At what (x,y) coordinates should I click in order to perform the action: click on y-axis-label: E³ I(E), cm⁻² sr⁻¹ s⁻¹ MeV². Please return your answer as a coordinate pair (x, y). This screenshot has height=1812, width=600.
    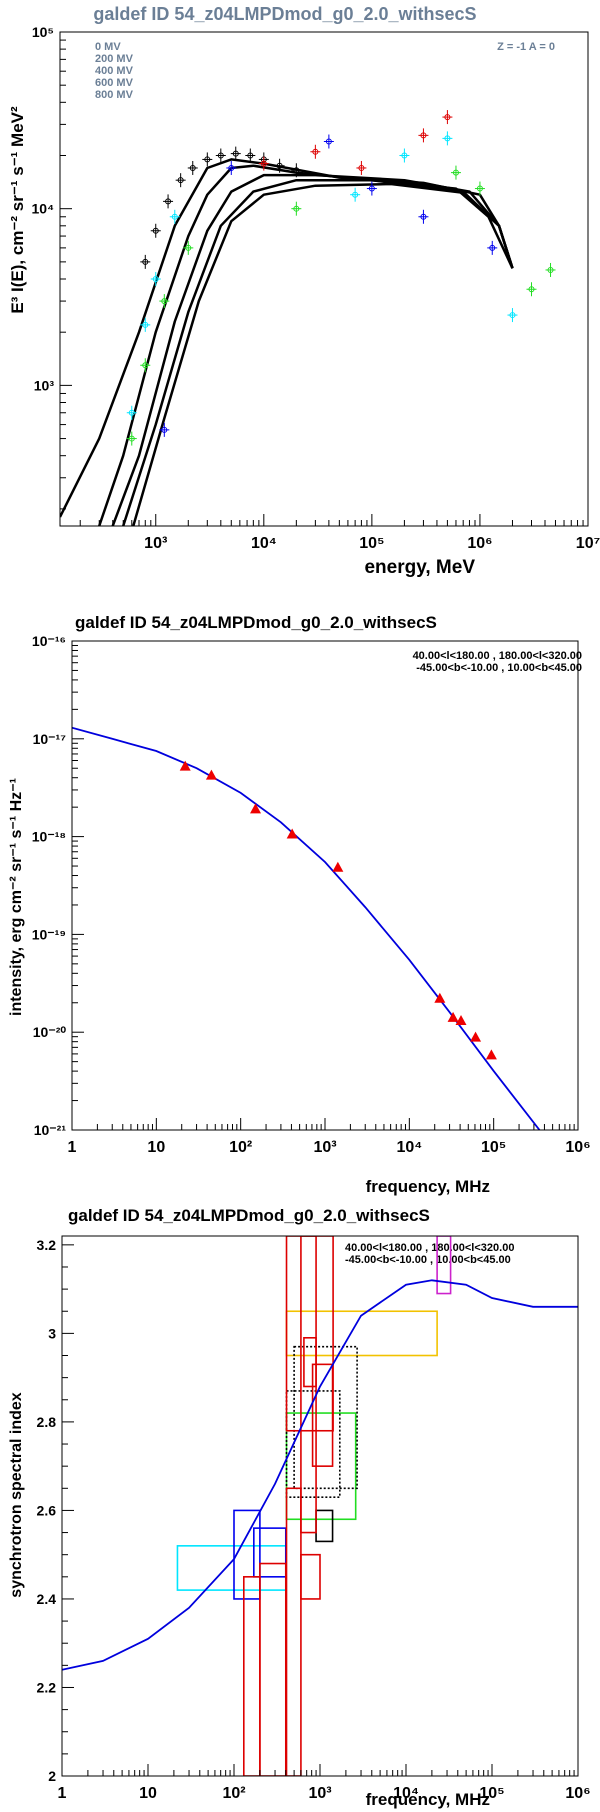
    Looking at the image, I should click on (17, 210).